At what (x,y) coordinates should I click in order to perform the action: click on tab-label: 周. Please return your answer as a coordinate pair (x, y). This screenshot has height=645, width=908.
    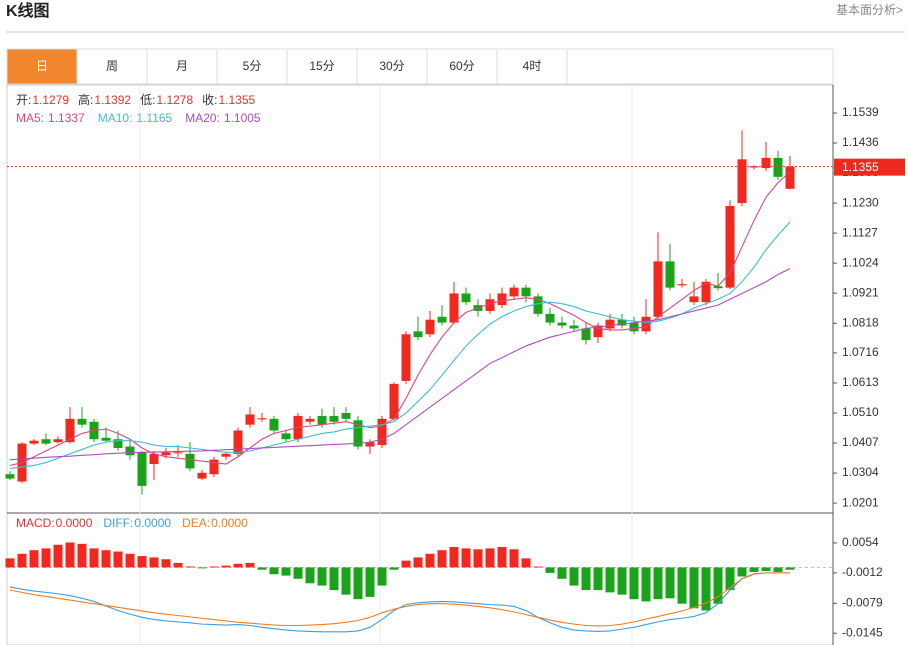
    Looking at the image, I should click on (112, 66).